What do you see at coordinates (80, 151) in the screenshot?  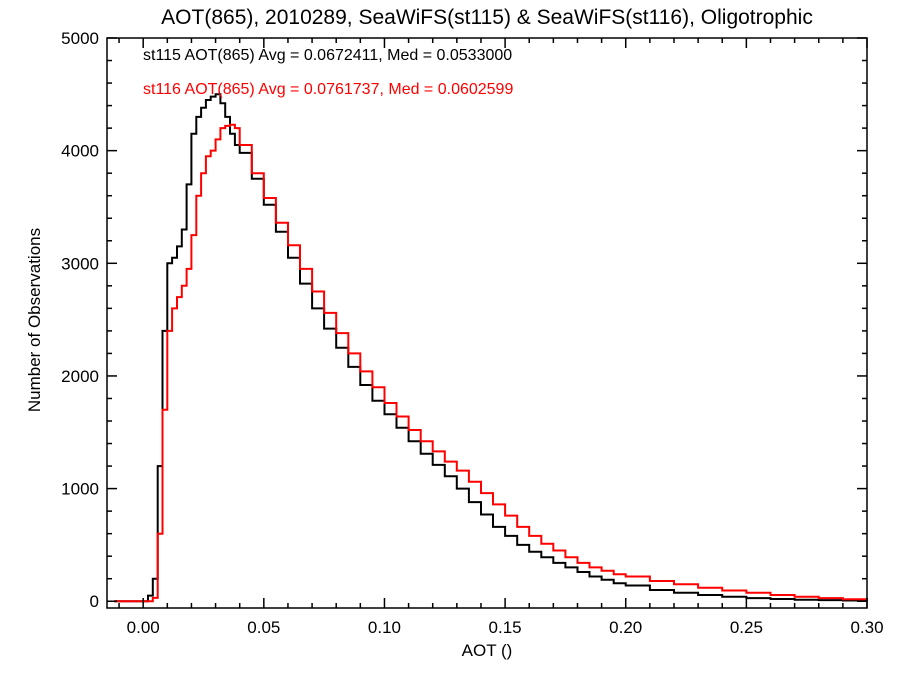 I see `y-tick-label: 4000` at bounding box center [80, 151].